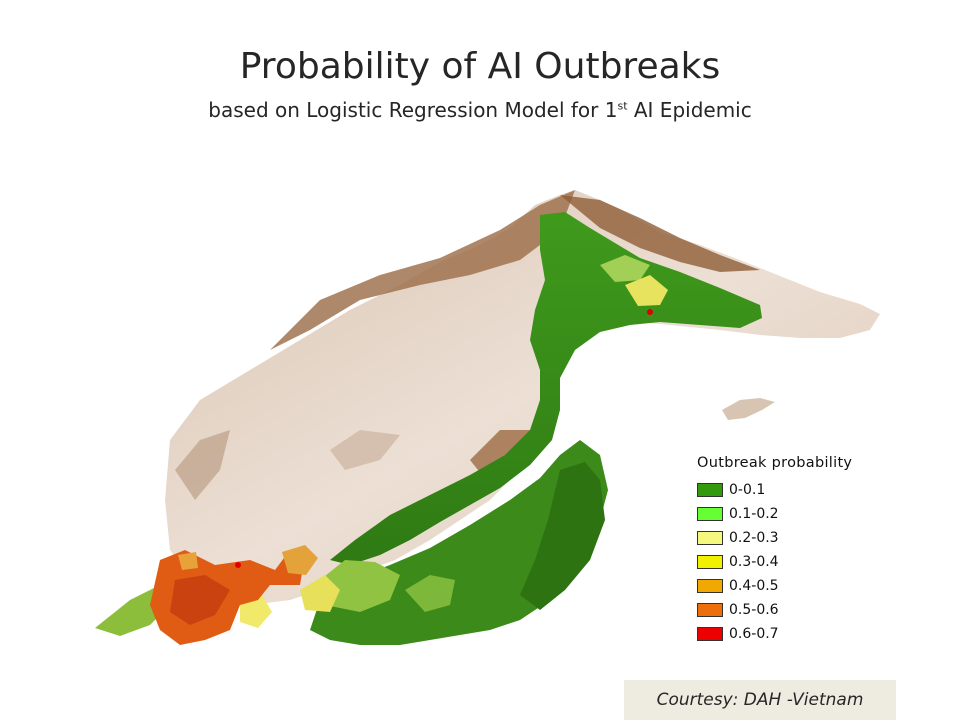 Image resolution: width=960 pixels, height=720 pixels. What do you see at coordinates (689, 110) in the screenshot?
I see `subtitle-text-end: AI Epidemic` at bounding box center [689, 110].